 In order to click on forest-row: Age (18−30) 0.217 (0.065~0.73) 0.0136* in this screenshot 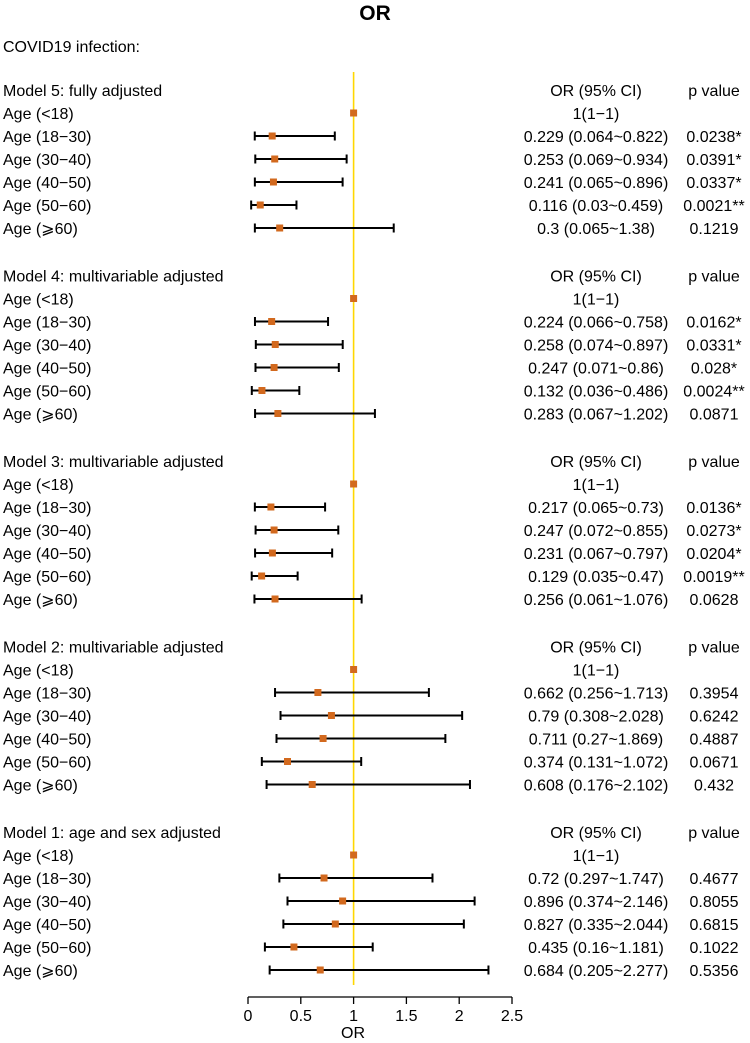, I will do `click(372, 508)`.